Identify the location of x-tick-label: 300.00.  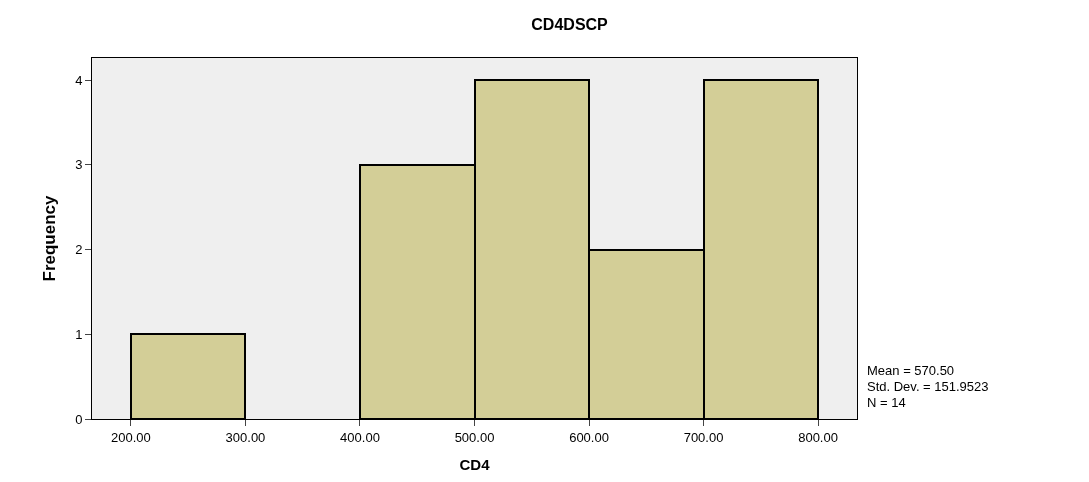
(245, 437).